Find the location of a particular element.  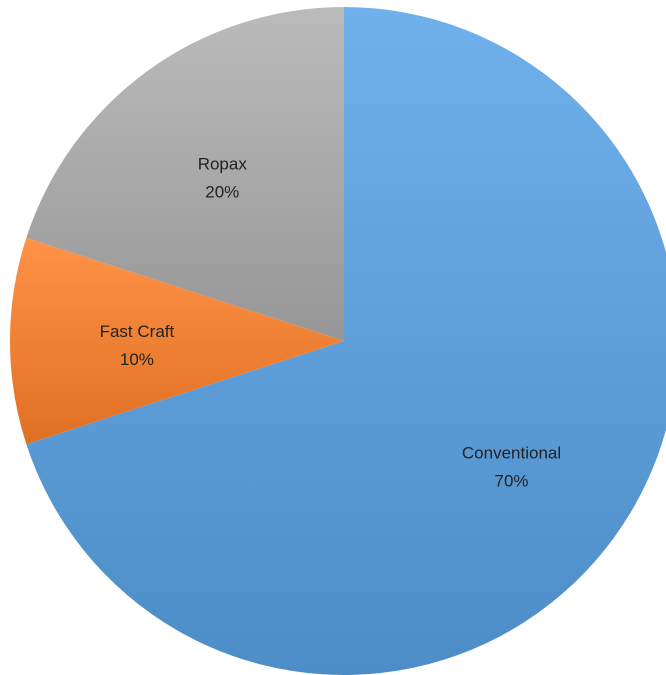

slice-label-conventional: Conventional is located at coordinates (511, 453).